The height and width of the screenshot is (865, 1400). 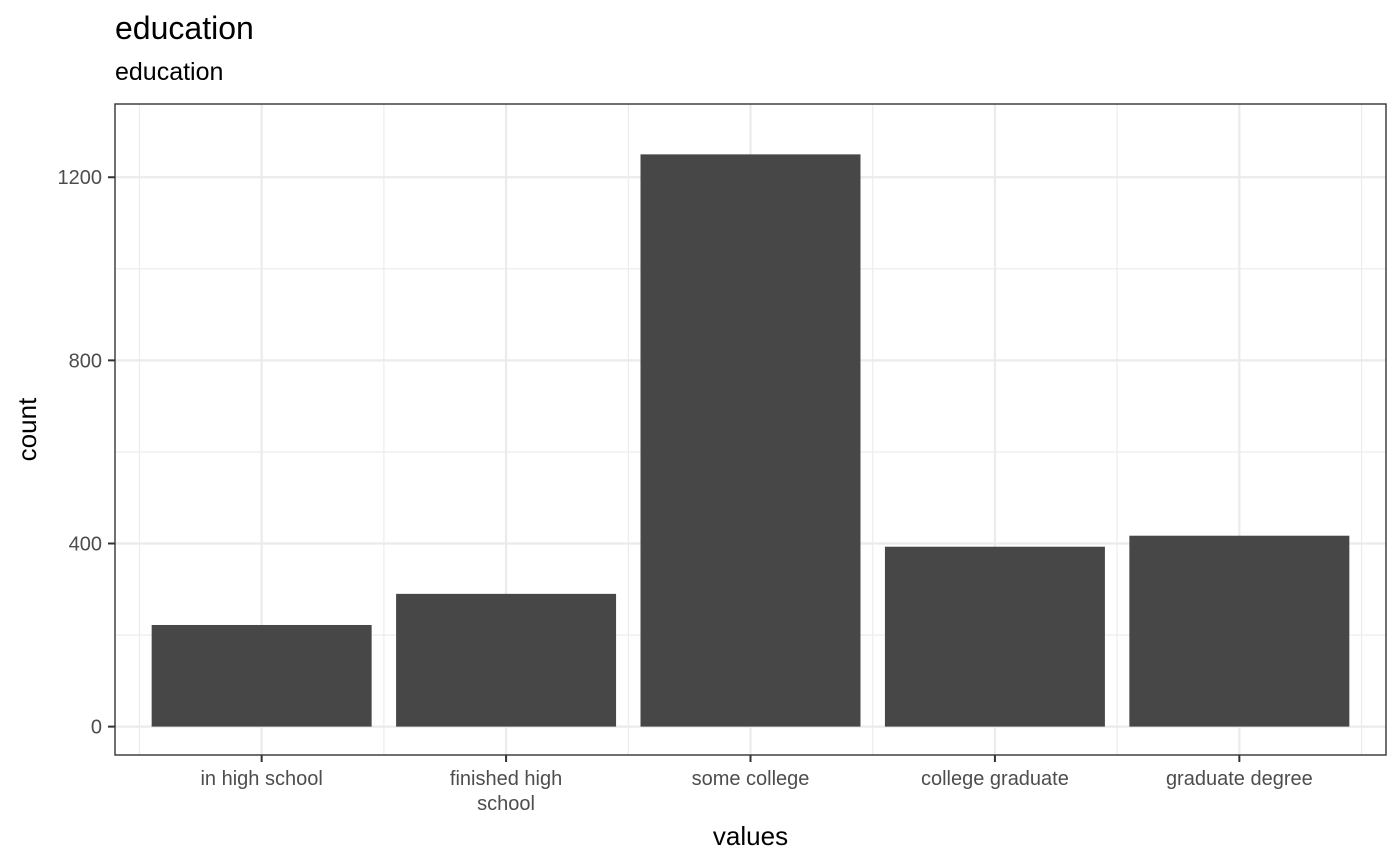 I want to click on x-axis-title: values, so click(x=750, y=836).